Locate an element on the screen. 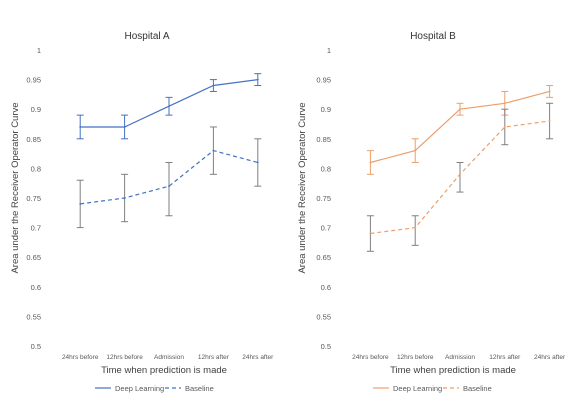 The image size is (585, 408). chart-title: Hospital B is located at coordinates (433, 36).